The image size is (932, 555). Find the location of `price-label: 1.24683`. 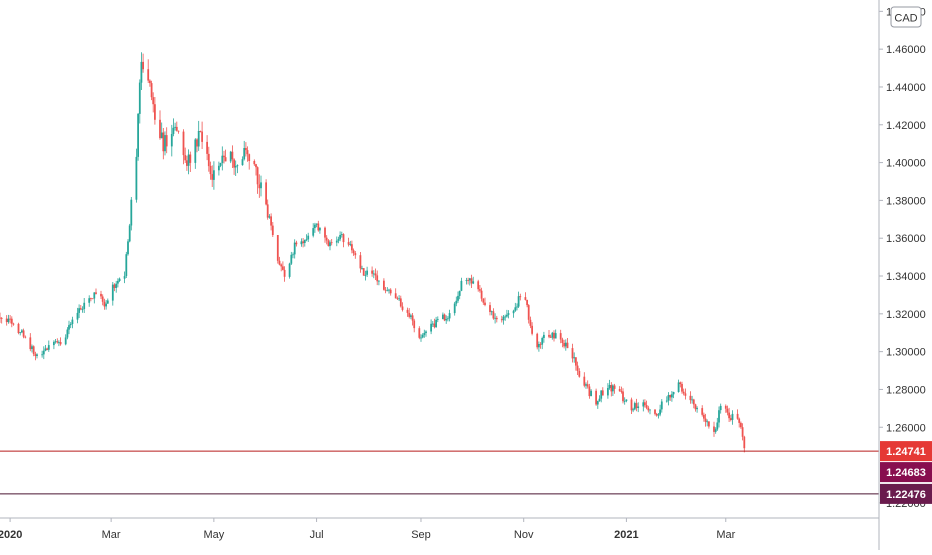

price-label: 1.24683 is located at coordinates (906, 472).